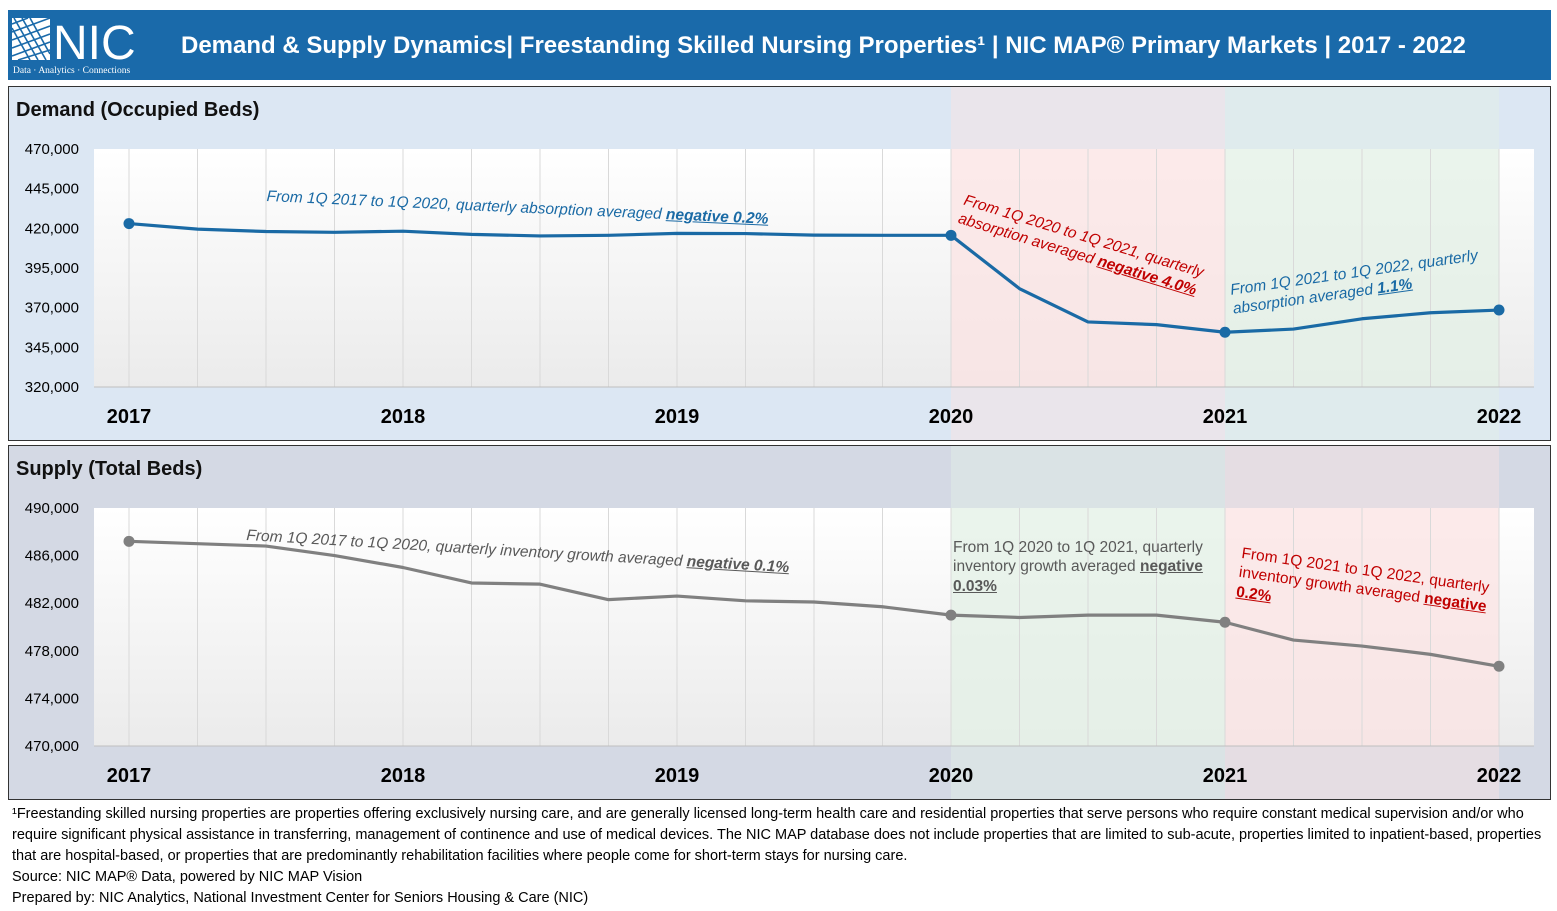  Describe the element at coordinates (52, 308) in the screenshot. I see `demand-y-tick-2: 370,000` at that location.